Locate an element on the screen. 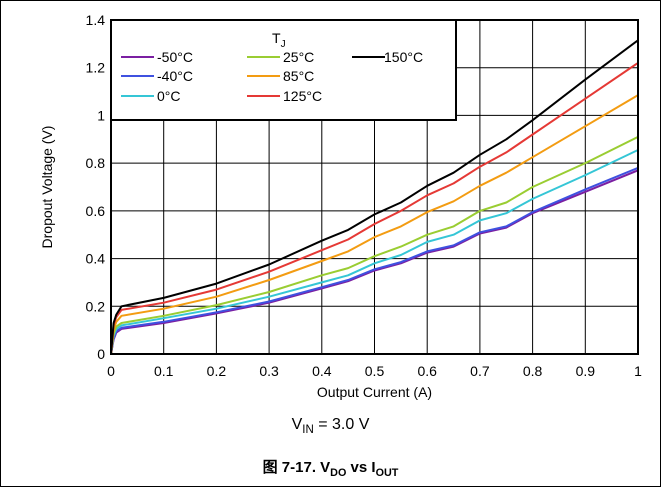 The height and width of the screenshot is (487, 661). figure-caption: 图 7-17. VDO vs IOUT is located at coordinates (330, 467).